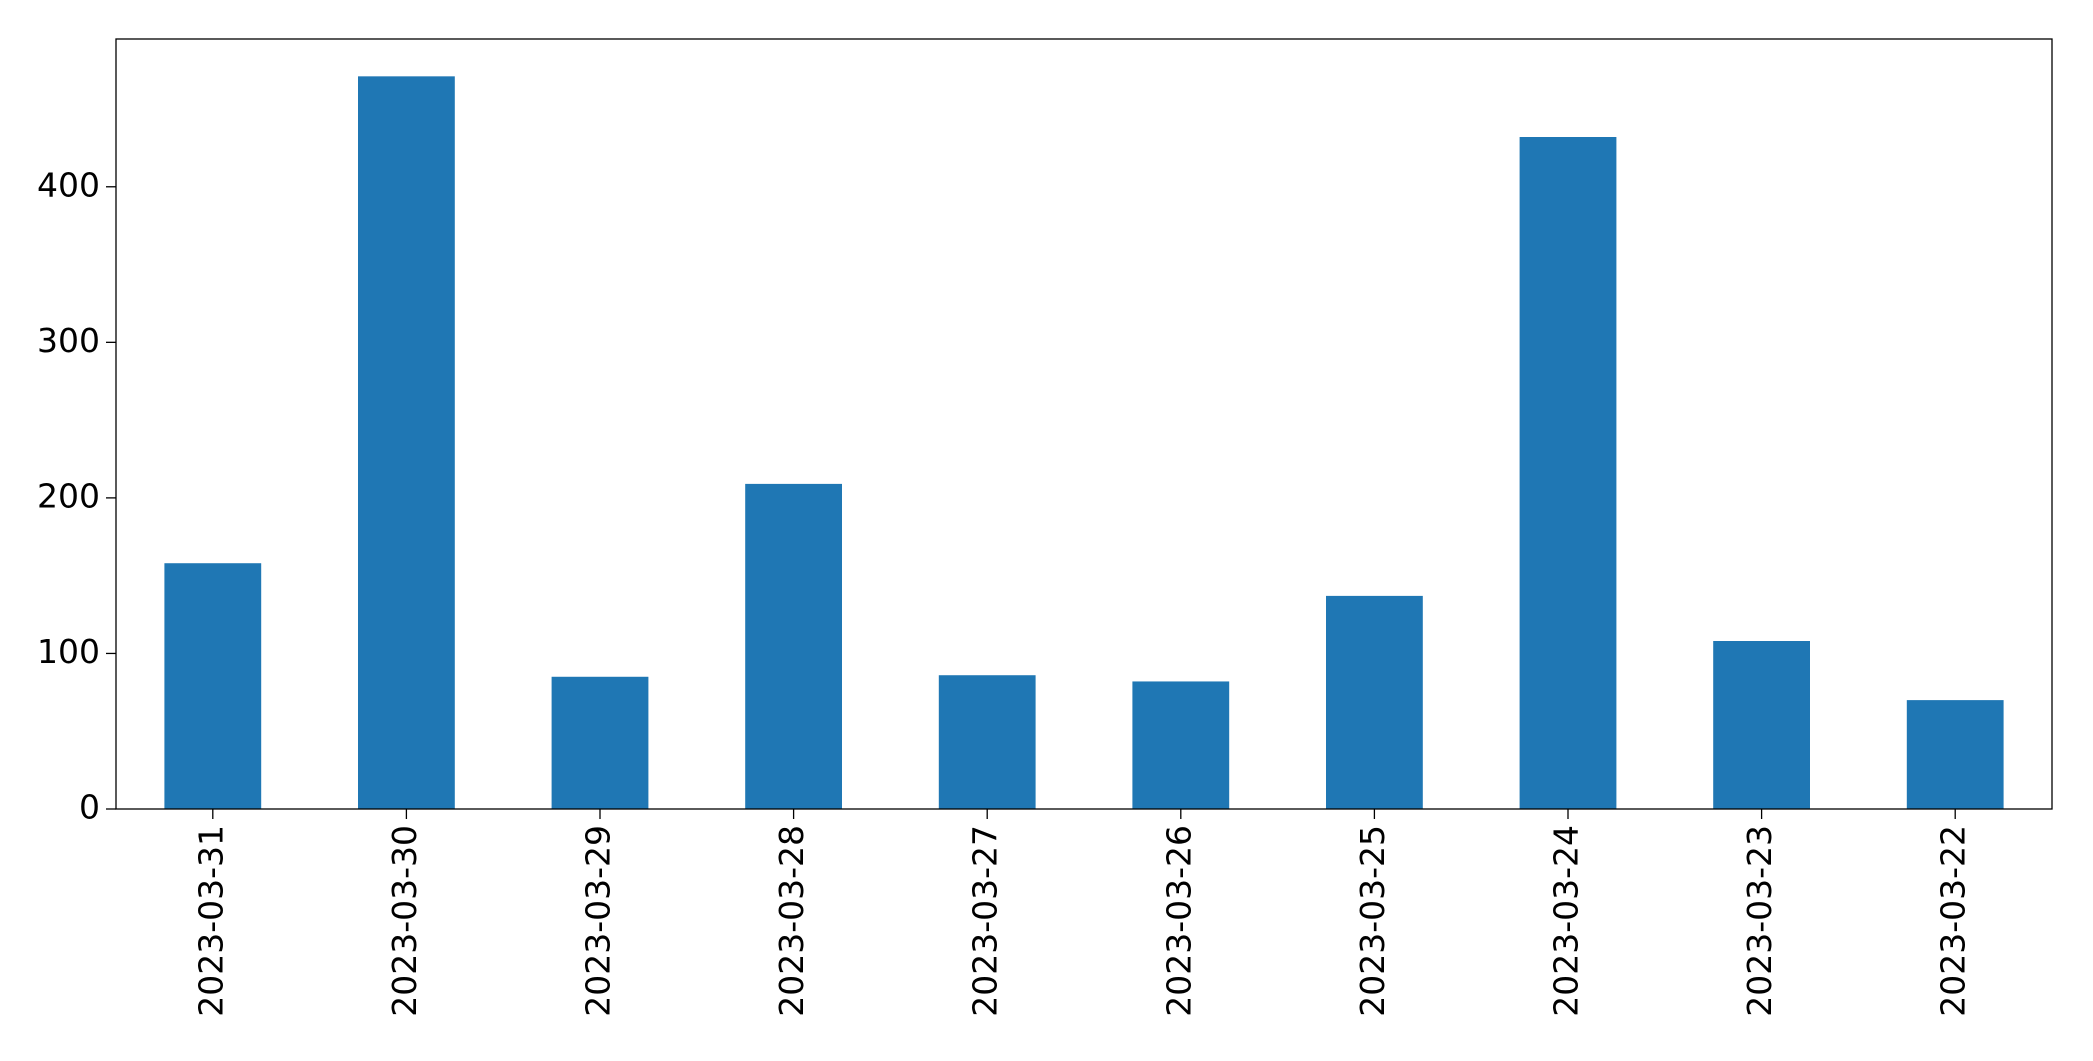 The height and width of the screenshot is (1061, 2093). Describe the element at coordinates (210, 921) in the screenshot. I see `x-tick-label: 2023-03-31` at that location.